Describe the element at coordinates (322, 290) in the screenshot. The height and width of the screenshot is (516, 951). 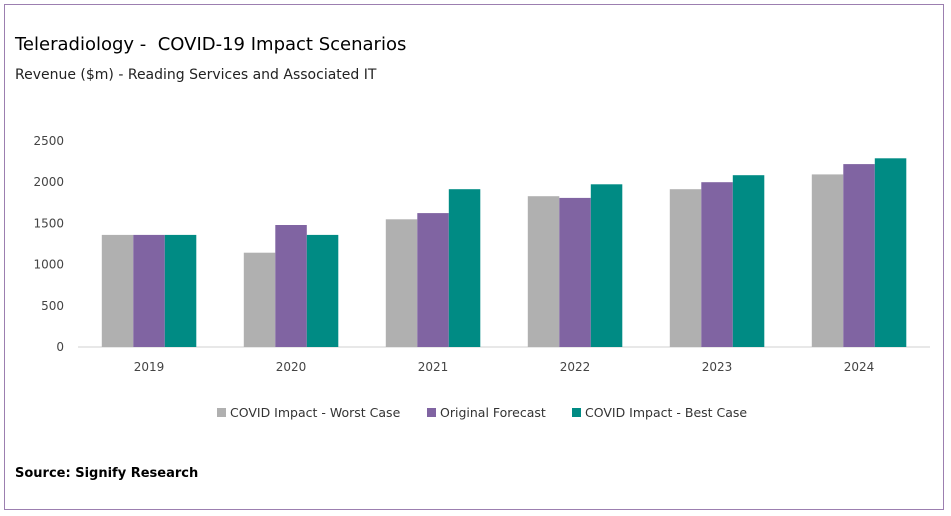
I see `bar-covid-impact-best-case-2020` at that location.